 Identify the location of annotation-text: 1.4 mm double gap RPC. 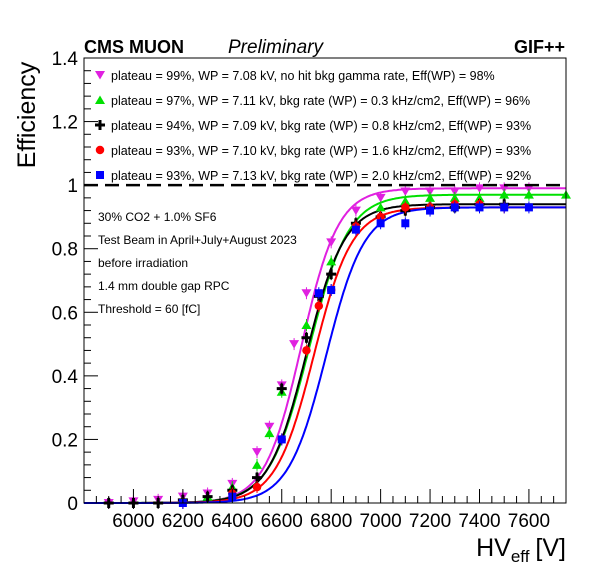
(164, 286).